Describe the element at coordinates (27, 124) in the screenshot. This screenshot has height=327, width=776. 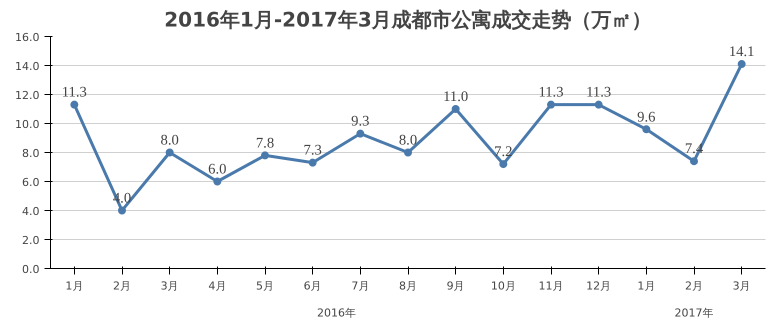
I see `y-tick-label: 10.0` at that location.